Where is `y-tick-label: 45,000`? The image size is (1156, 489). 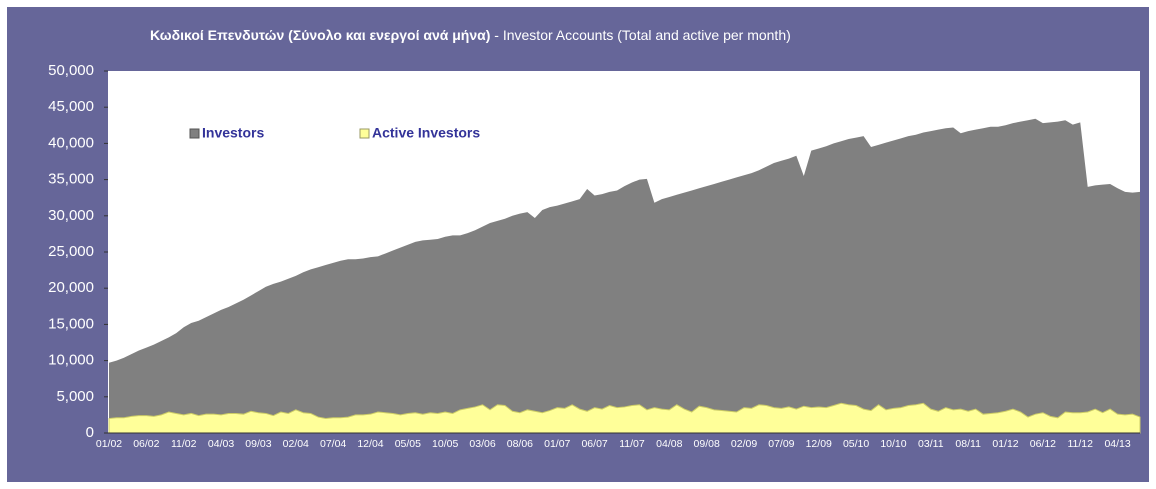 y-tick-label: 45,000 is located at coordinates (71, 106).